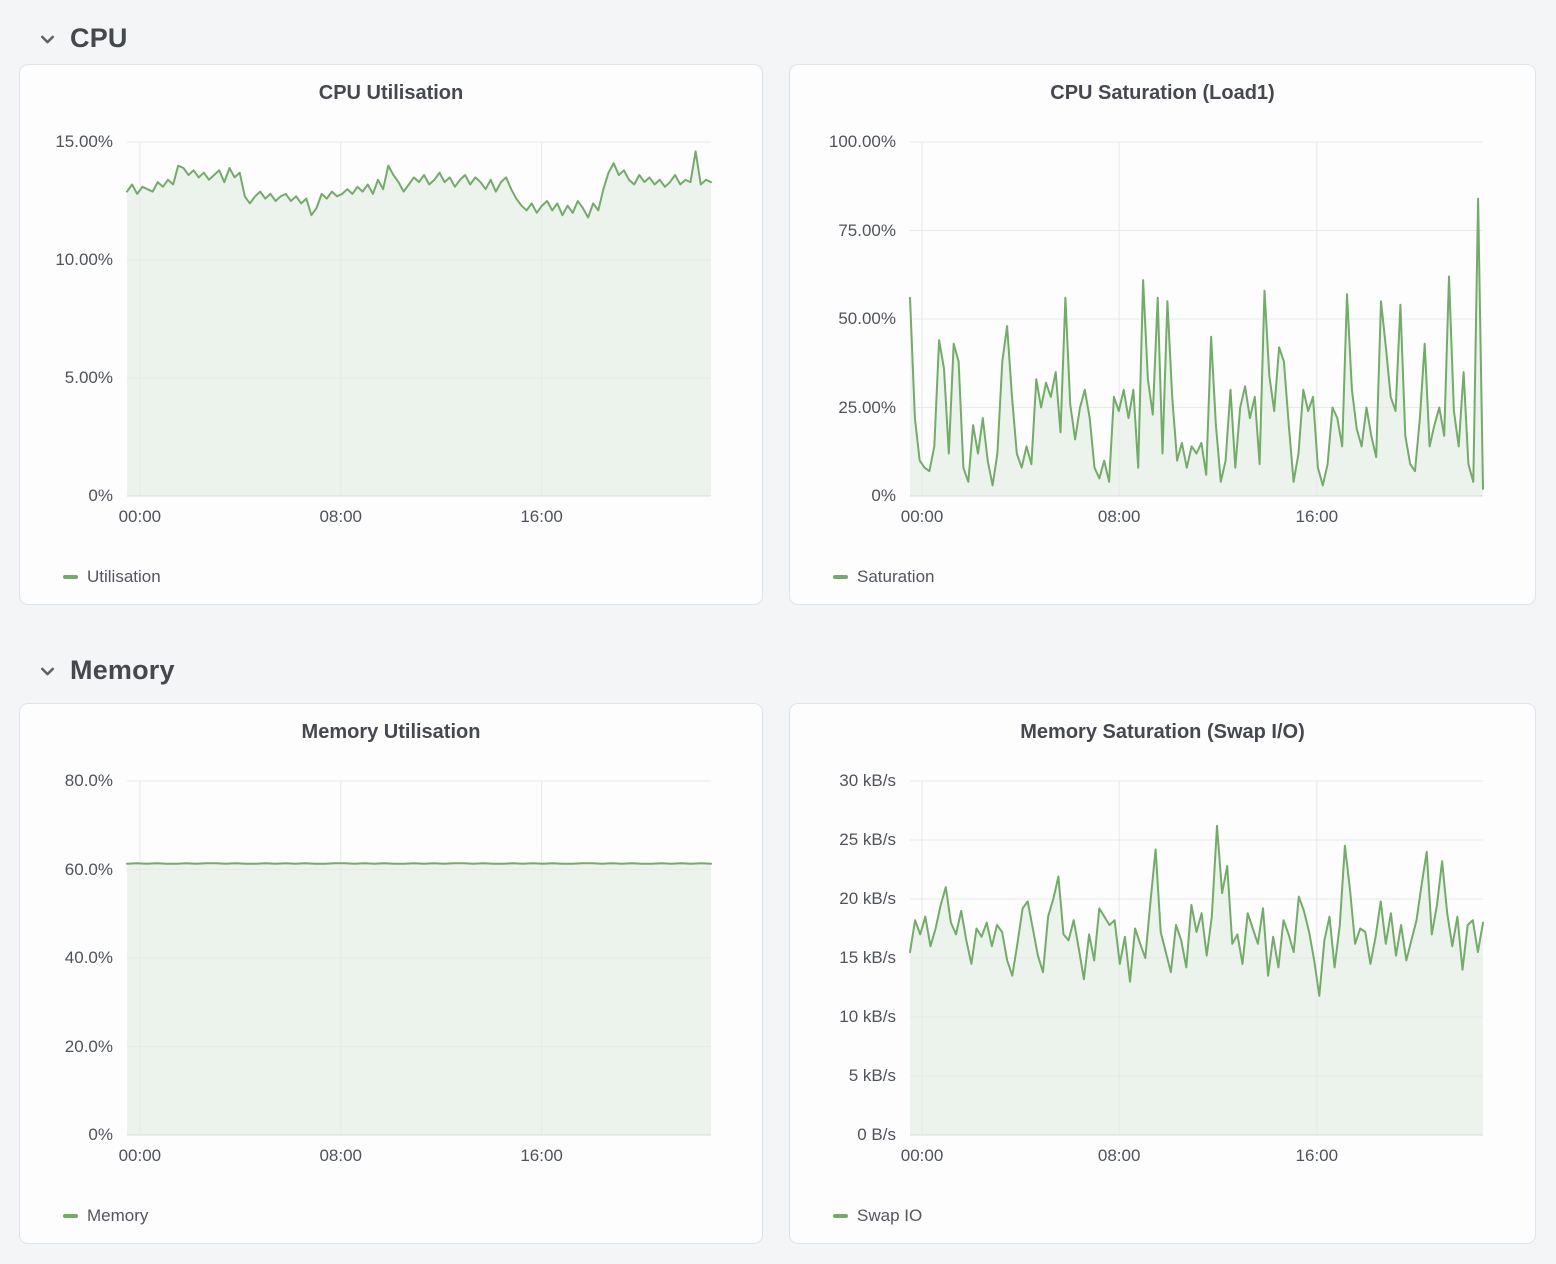  I want to click on panel-title-memory-utilisation: Memory Utilisation, so click(391, 732).